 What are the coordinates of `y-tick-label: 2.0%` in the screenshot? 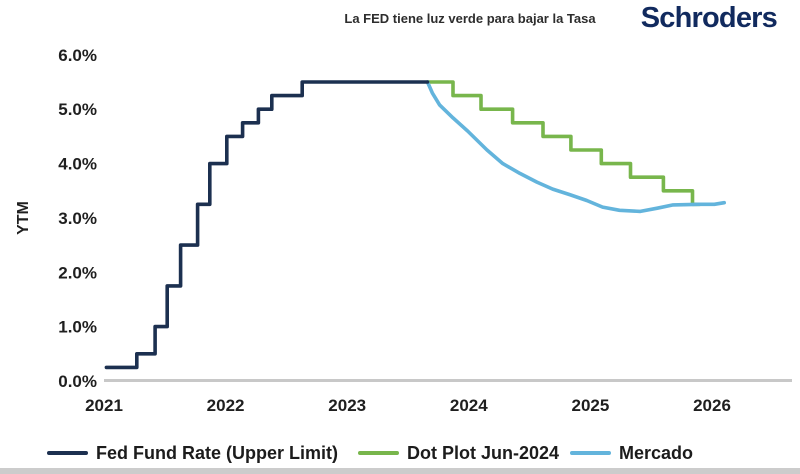 It's located at (77, 272).